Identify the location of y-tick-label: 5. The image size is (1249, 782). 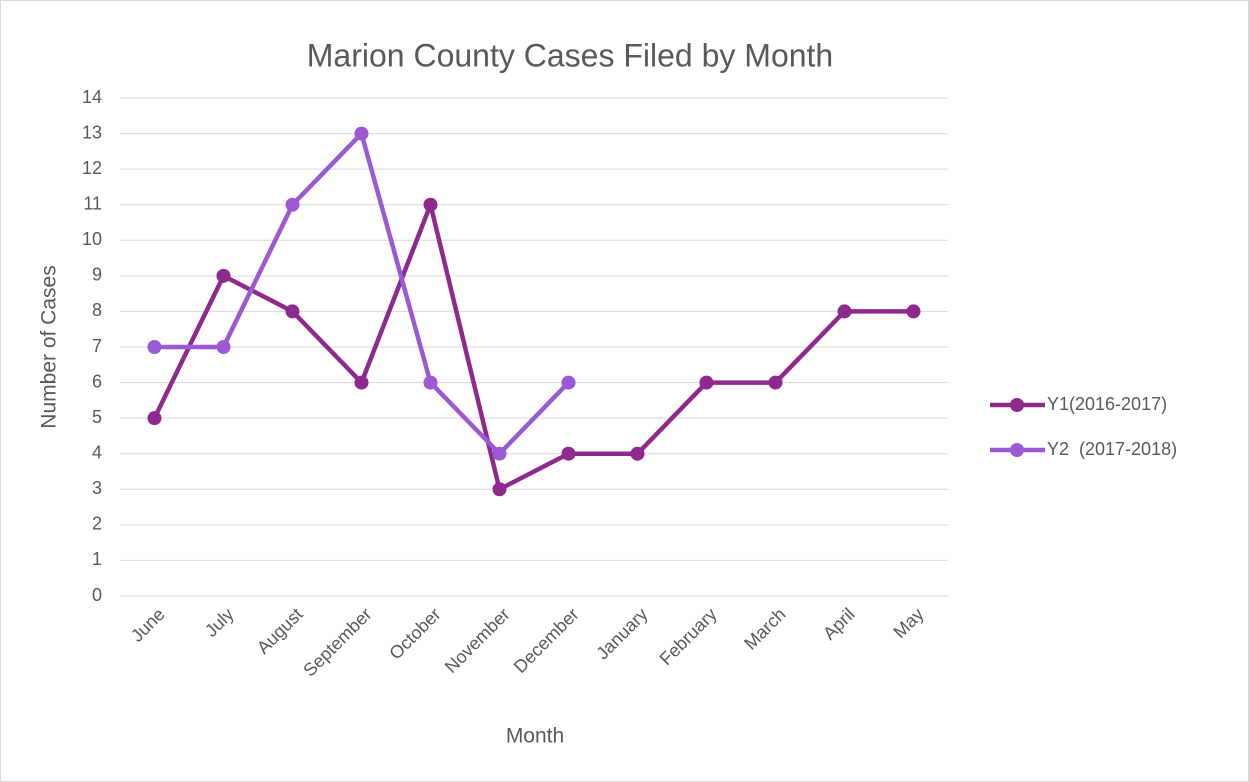
(97, 417).